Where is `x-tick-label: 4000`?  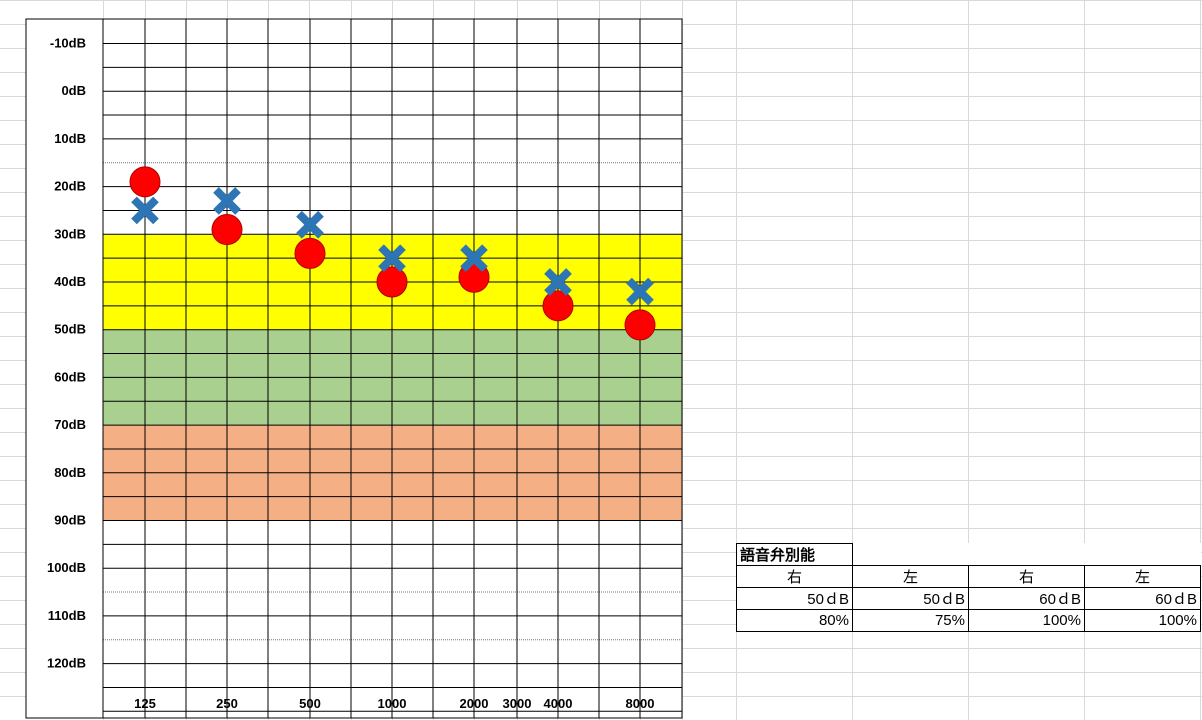 x-tick-label: 4000 is located at coordinates (558, 703).